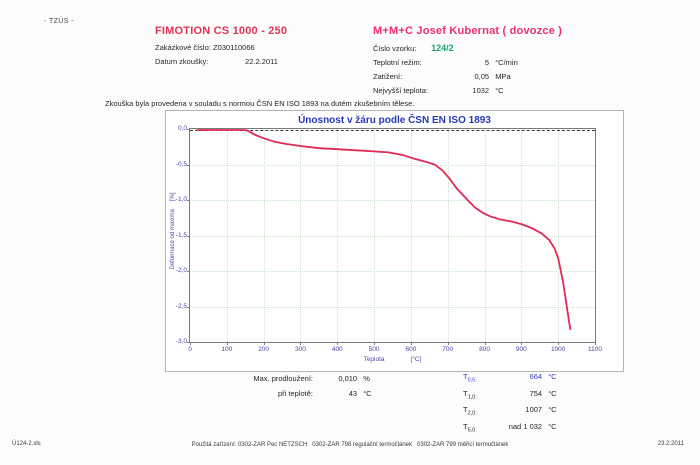 Image resolution: width=700 pixels, height=465 pixels. Describe the element at coordinates (300, 349) in the screenshot. I see `x-tick-label: 300` at that location.